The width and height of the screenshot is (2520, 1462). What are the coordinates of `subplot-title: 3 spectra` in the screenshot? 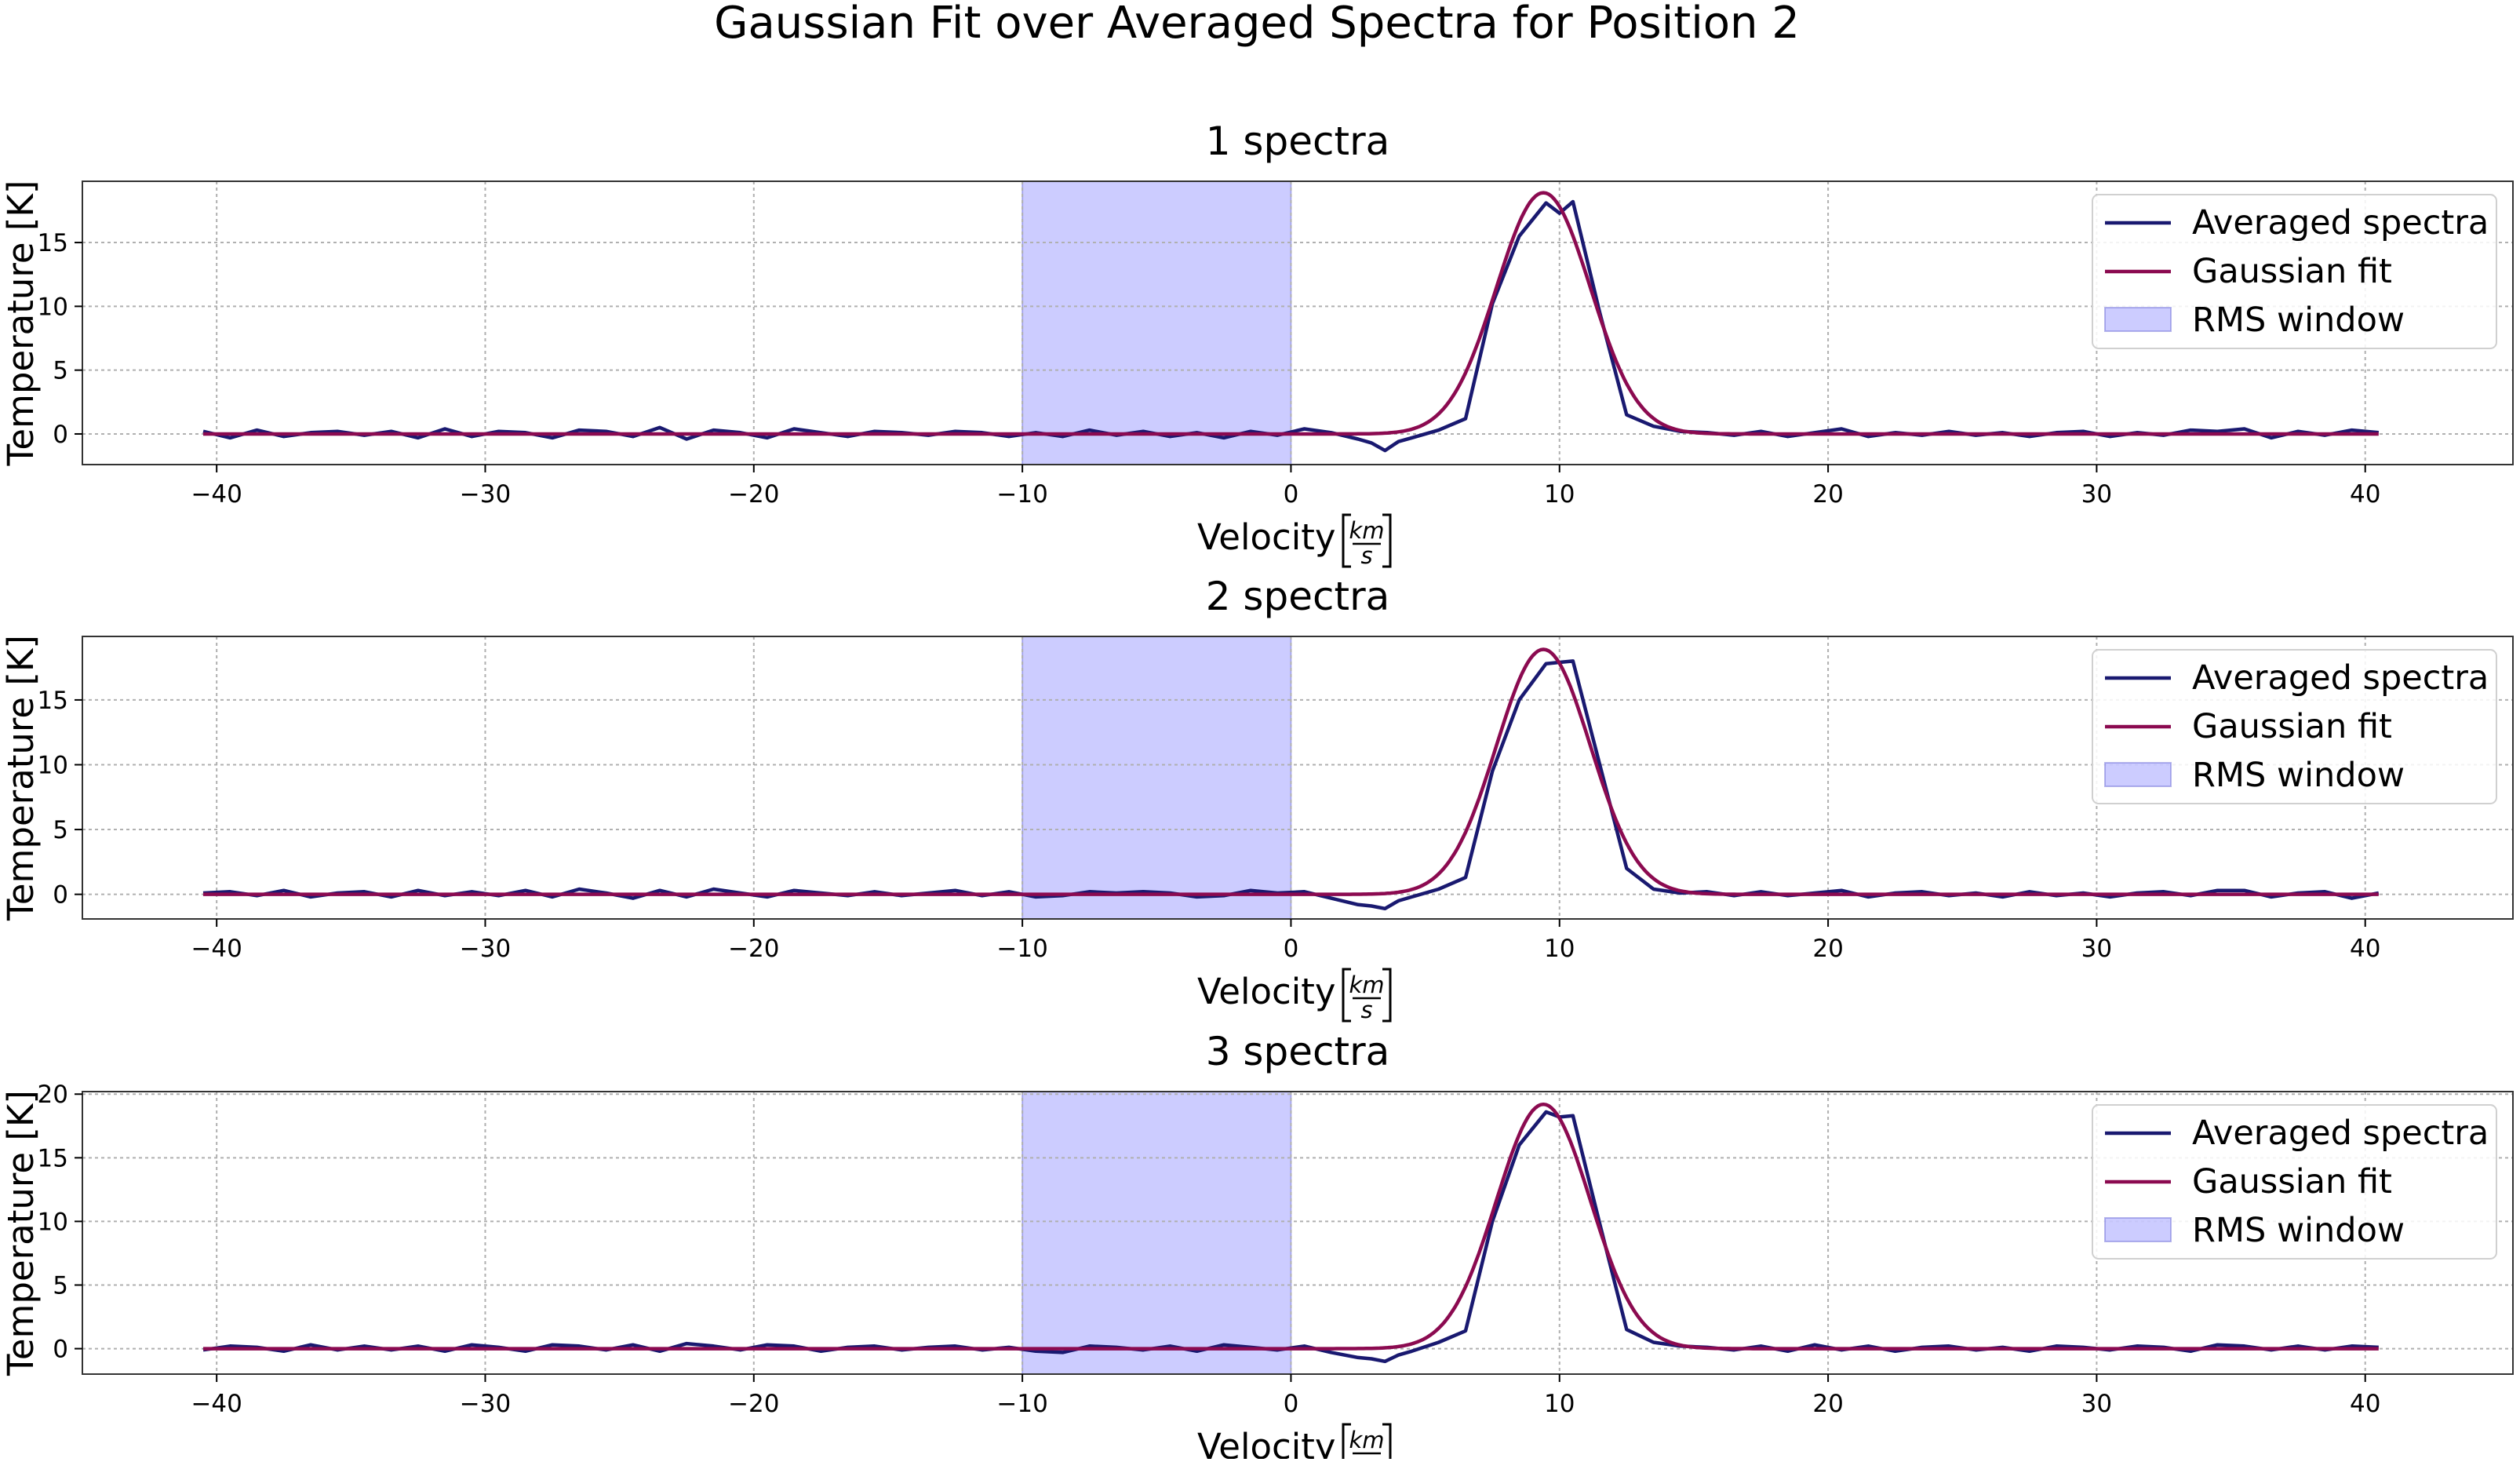 It's located at (1298, 1051).